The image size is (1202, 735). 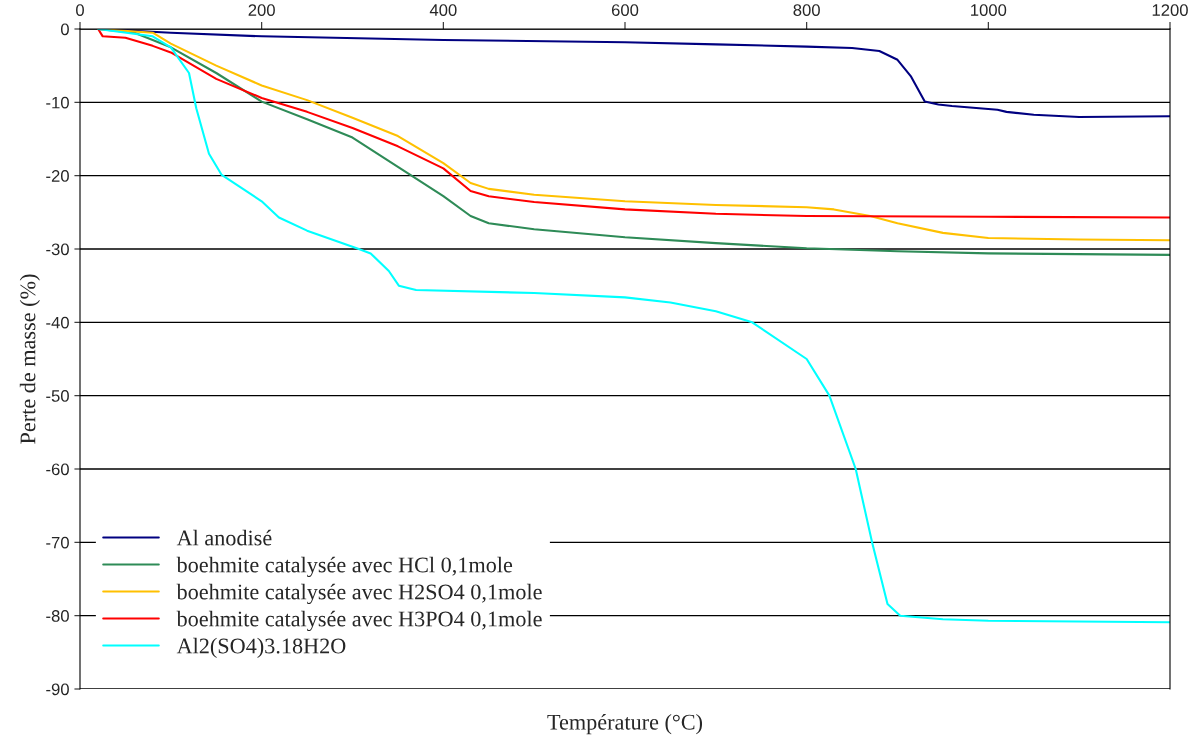 What do you see at coordinates (29, 359) in the screenshot?
I see `y-axis-title: Perte de masse (%)` at bounding box center [29, 359].